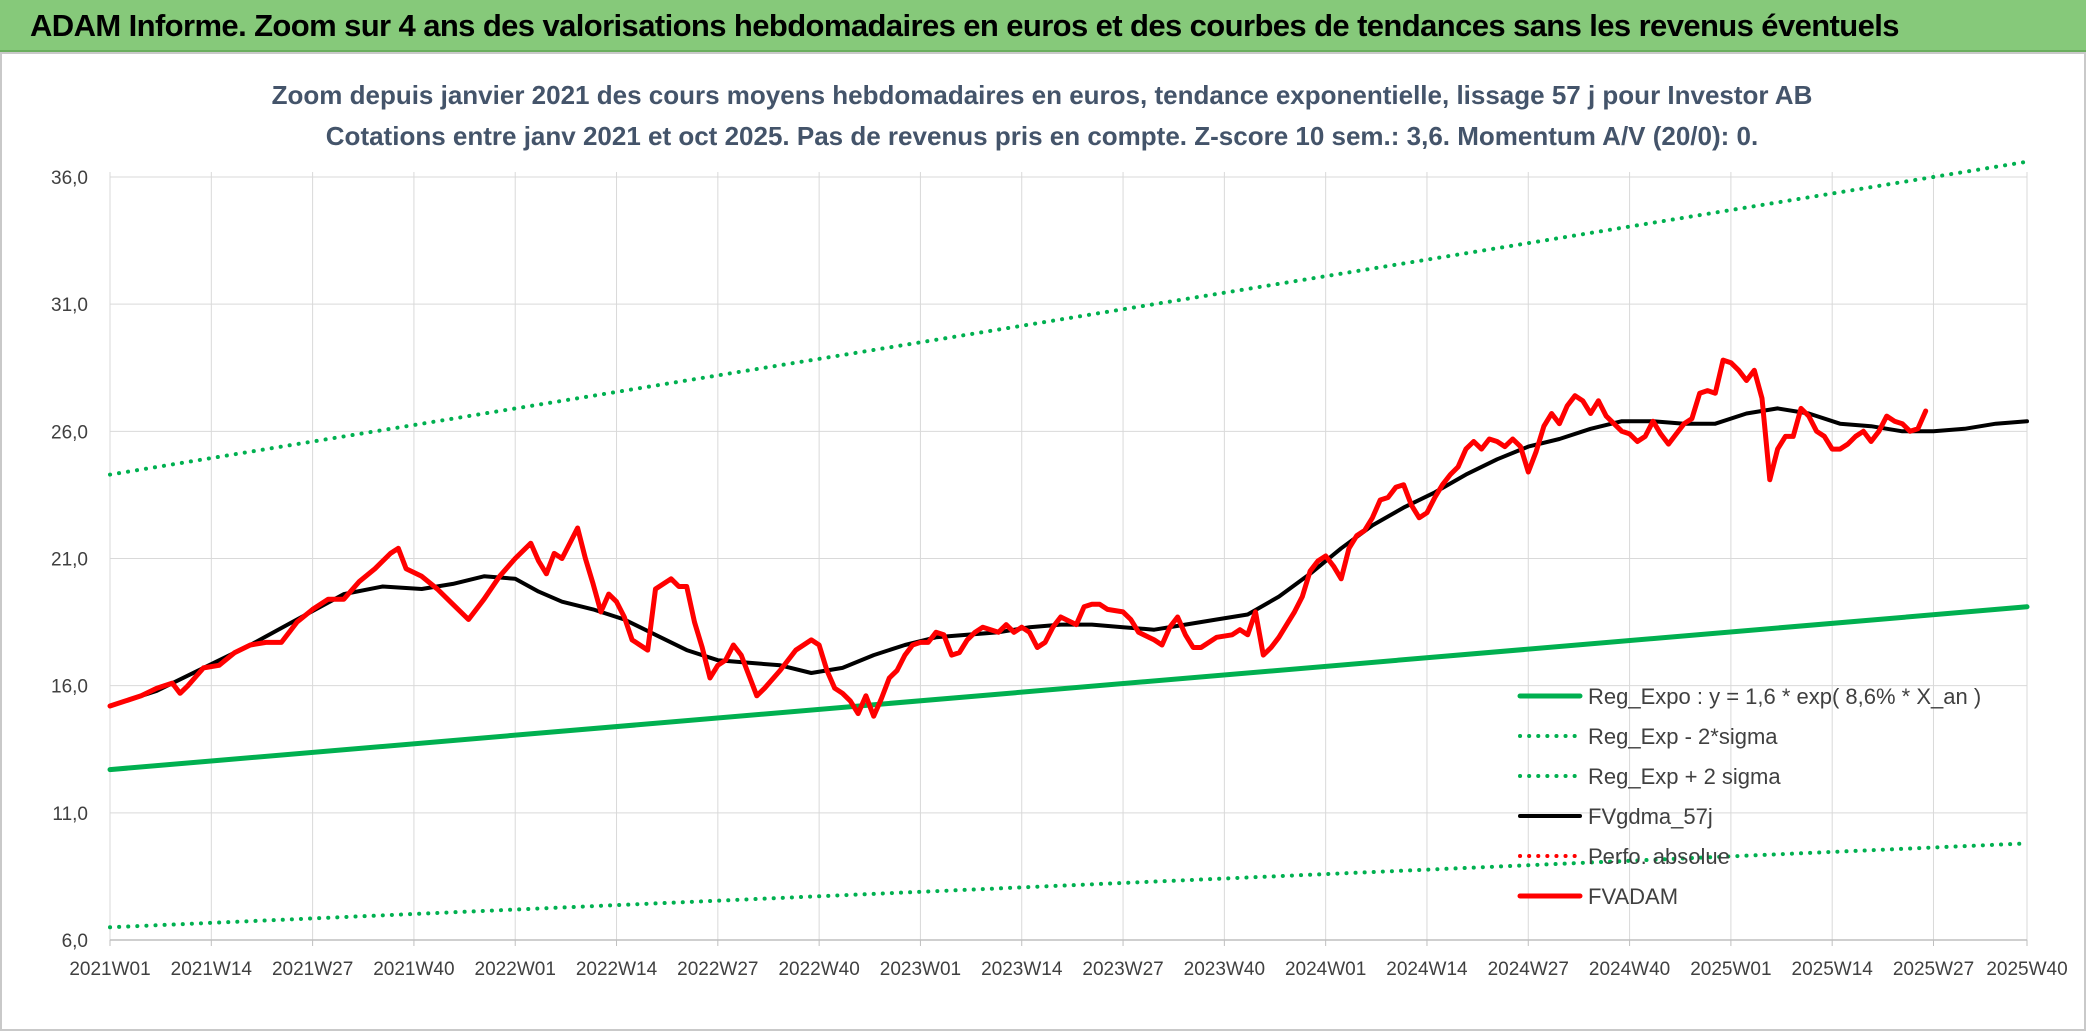 This screenshot has width=2086, height=1031. What do you see at coordinates (818, 969) in the screenshot?
I see `x-tick-label: 2022W40` at bounding box center [818, 969].